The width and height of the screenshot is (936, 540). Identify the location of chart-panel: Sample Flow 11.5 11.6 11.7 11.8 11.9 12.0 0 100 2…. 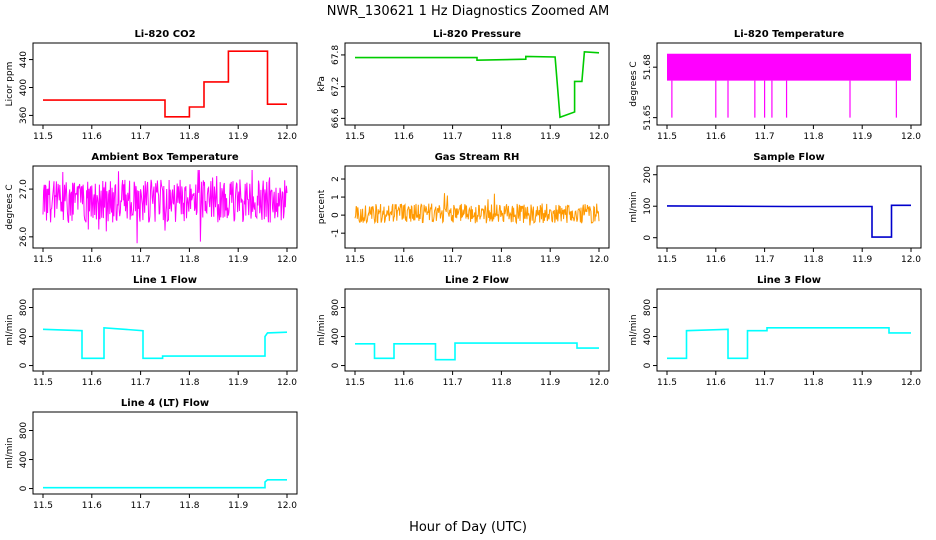
(775, 208).